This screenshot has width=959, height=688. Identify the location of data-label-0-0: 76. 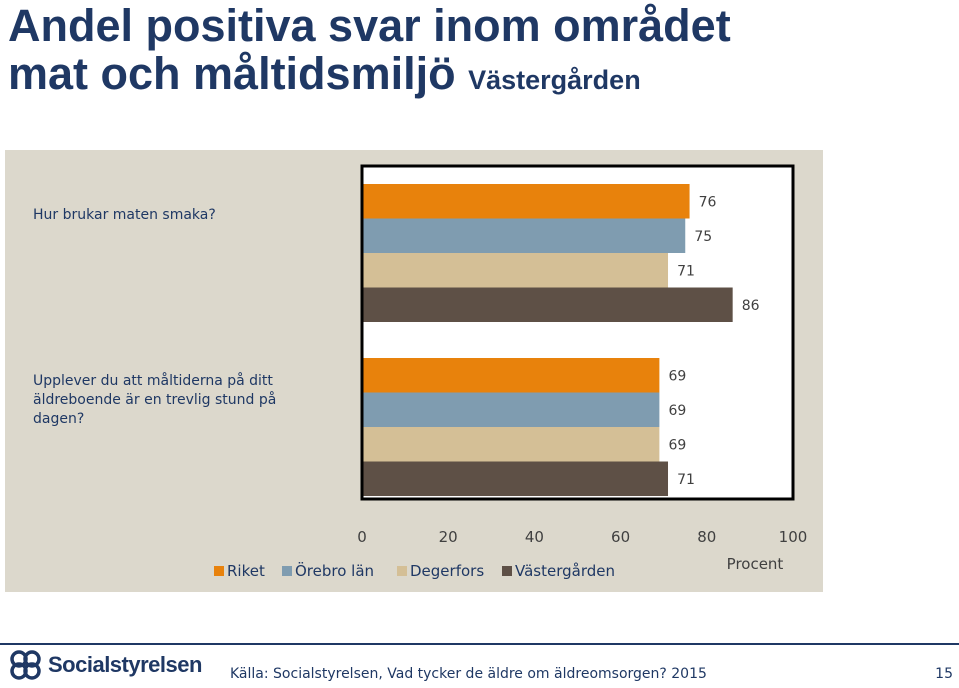
(708, 202).